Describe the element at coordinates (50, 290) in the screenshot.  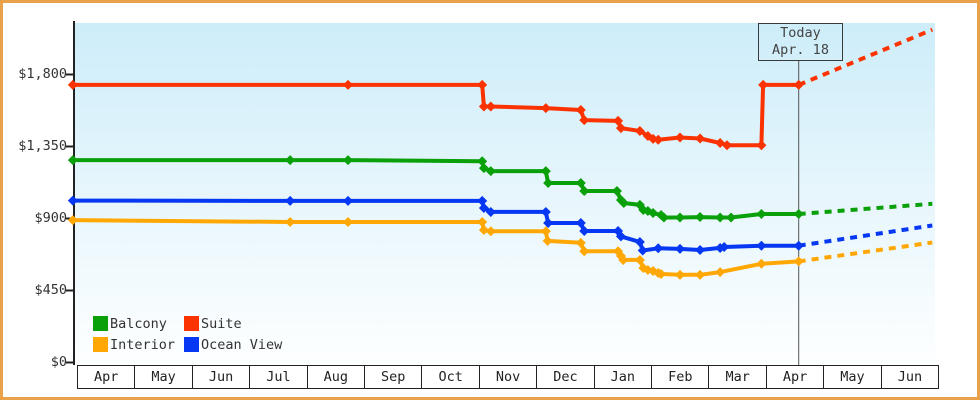
I see `y-tick-label: $450` at that location.